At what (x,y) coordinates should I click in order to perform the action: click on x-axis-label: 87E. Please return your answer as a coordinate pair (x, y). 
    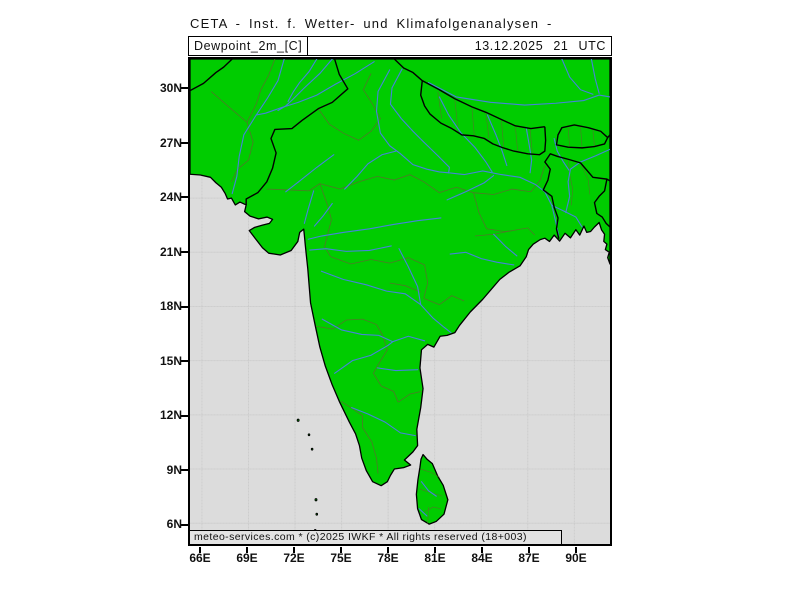
    Looking at the image, I should click on (529, 558).